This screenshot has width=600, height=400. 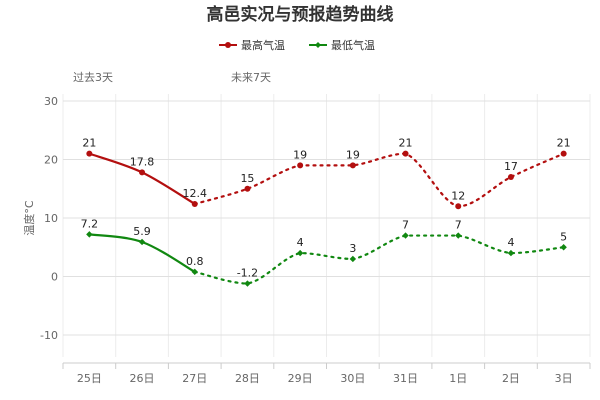 I want to click on x-tick-label: 1日, so click(x=458, y=378).